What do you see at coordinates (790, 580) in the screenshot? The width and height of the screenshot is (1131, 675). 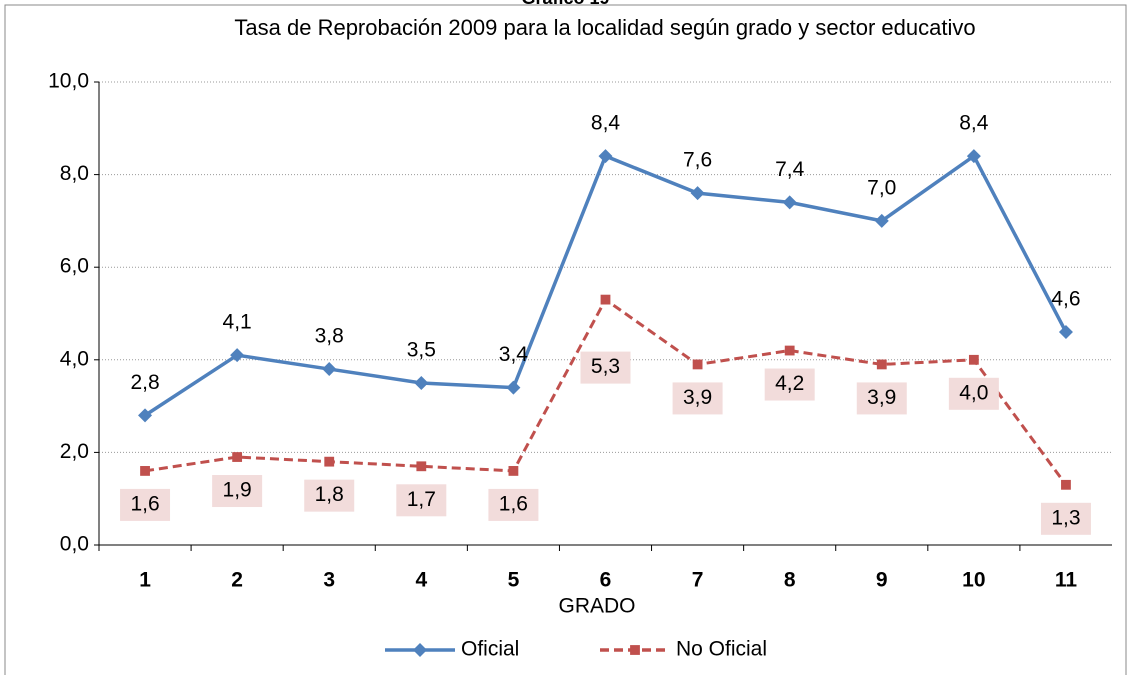 I see `x-tick-label: 8` at bounding box center [790, 580].